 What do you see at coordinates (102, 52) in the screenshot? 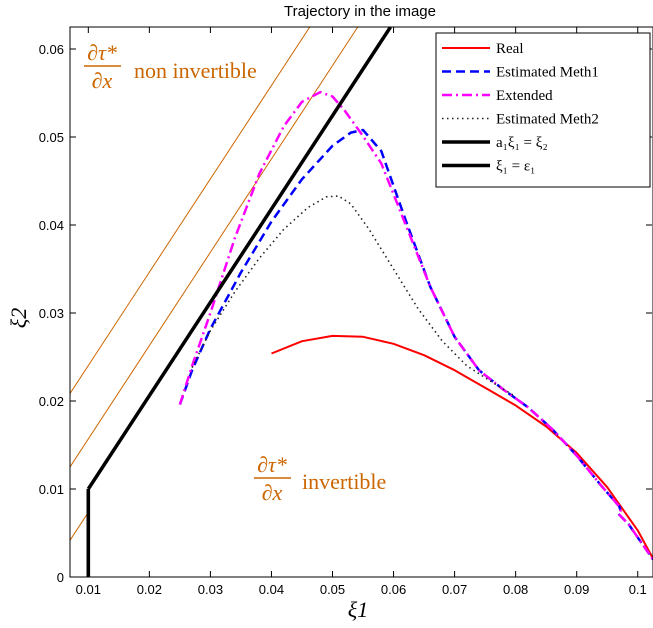
I see `annotation-non-invertible-numerator: ∂τ*` at bounding box center [102, 52].